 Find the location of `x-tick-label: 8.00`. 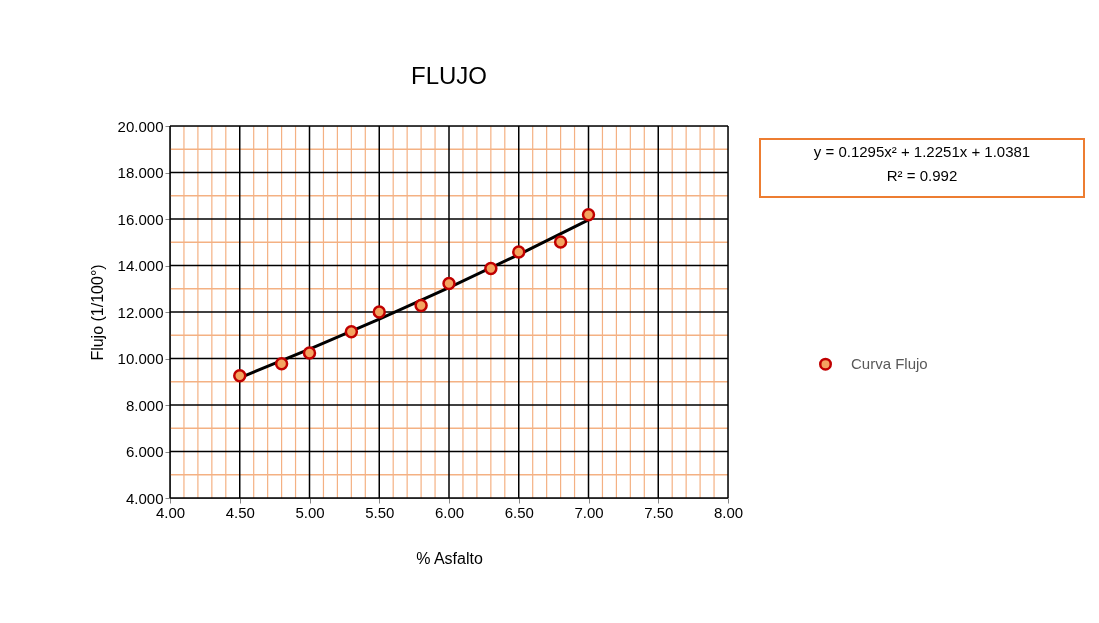

x-tick-label: 8.00 is located at coordinates (728, 512).